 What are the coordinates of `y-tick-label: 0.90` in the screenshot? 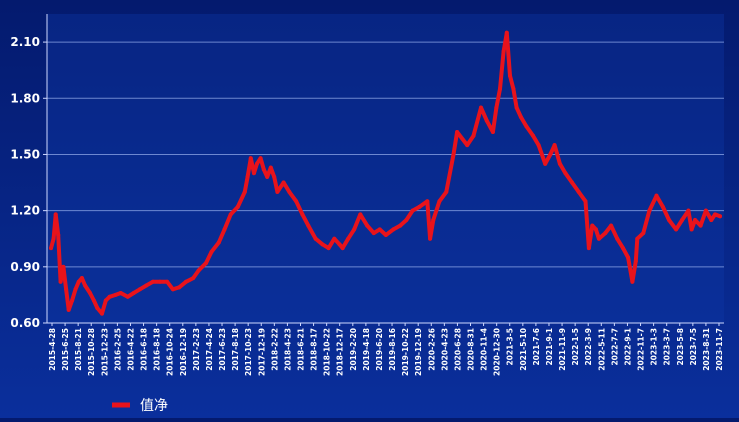 It's located at (25, 267).